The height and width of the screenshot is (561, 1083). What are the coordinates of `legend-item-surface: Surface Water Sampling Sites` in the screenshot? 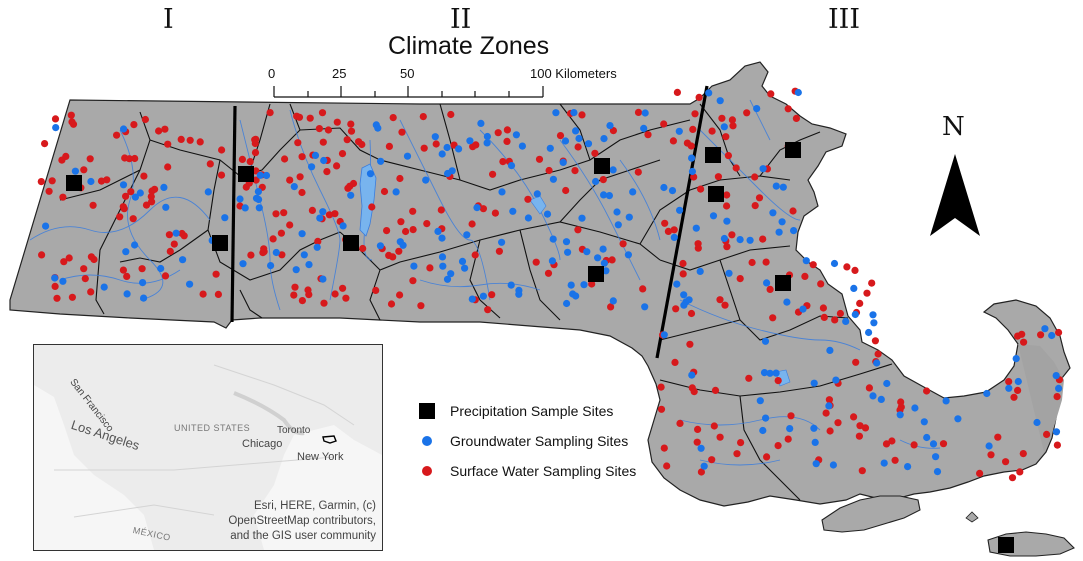 It's located at (527, 471).